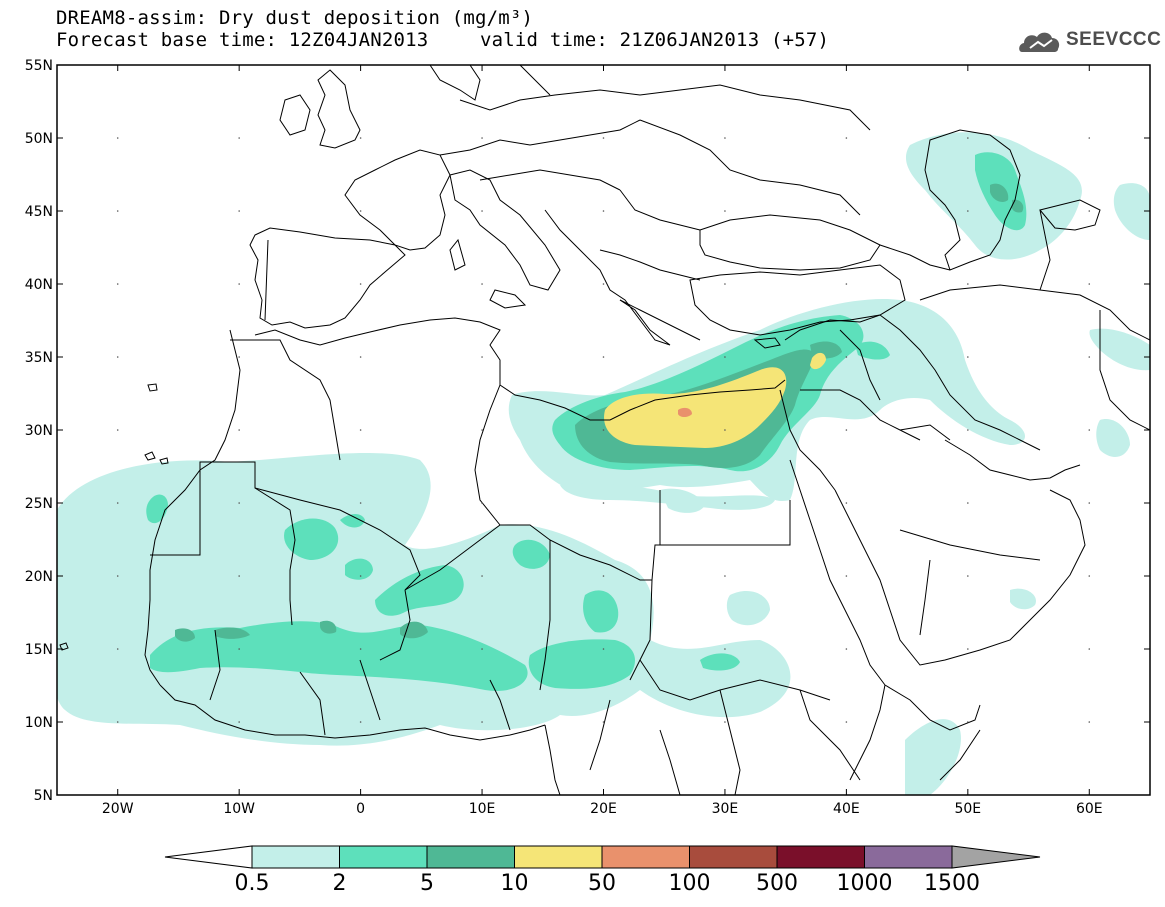  What do you see at coordinates (865, 883) in the screenshot?
I see `legend-label: 1000` at bounding box center [865, 883].